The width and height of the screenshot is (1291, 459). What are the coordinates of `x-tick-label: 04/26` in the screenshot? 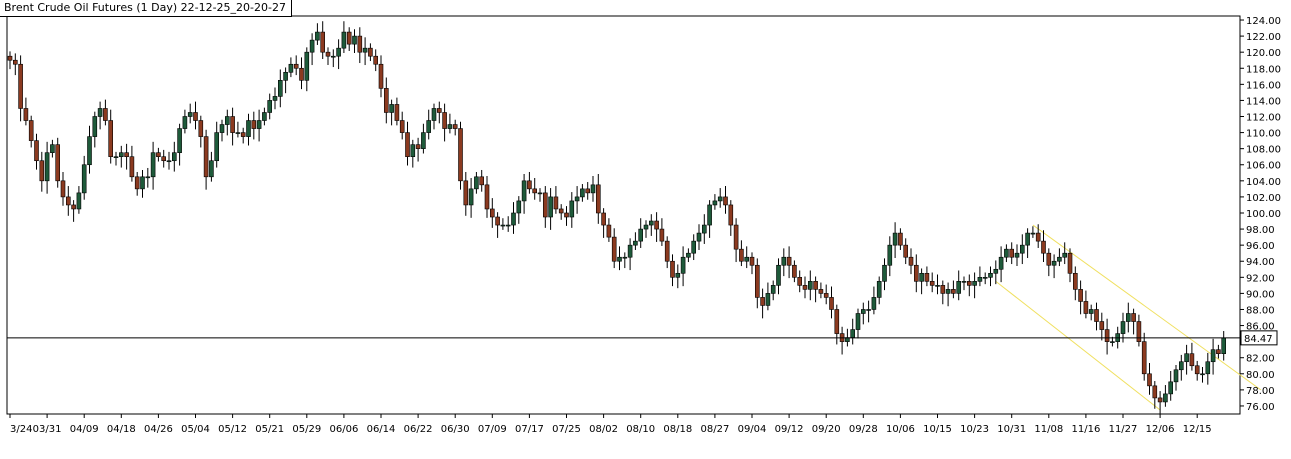 It's located at (158, 429).